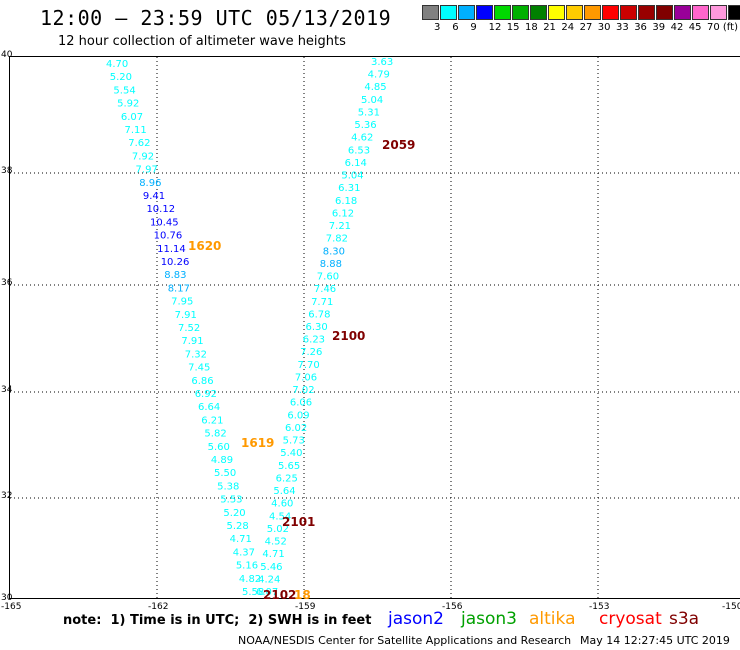  Describe the element at coordinates (168, 236) in the screenshot. I see `wave-height-value: 10.76` at that location.